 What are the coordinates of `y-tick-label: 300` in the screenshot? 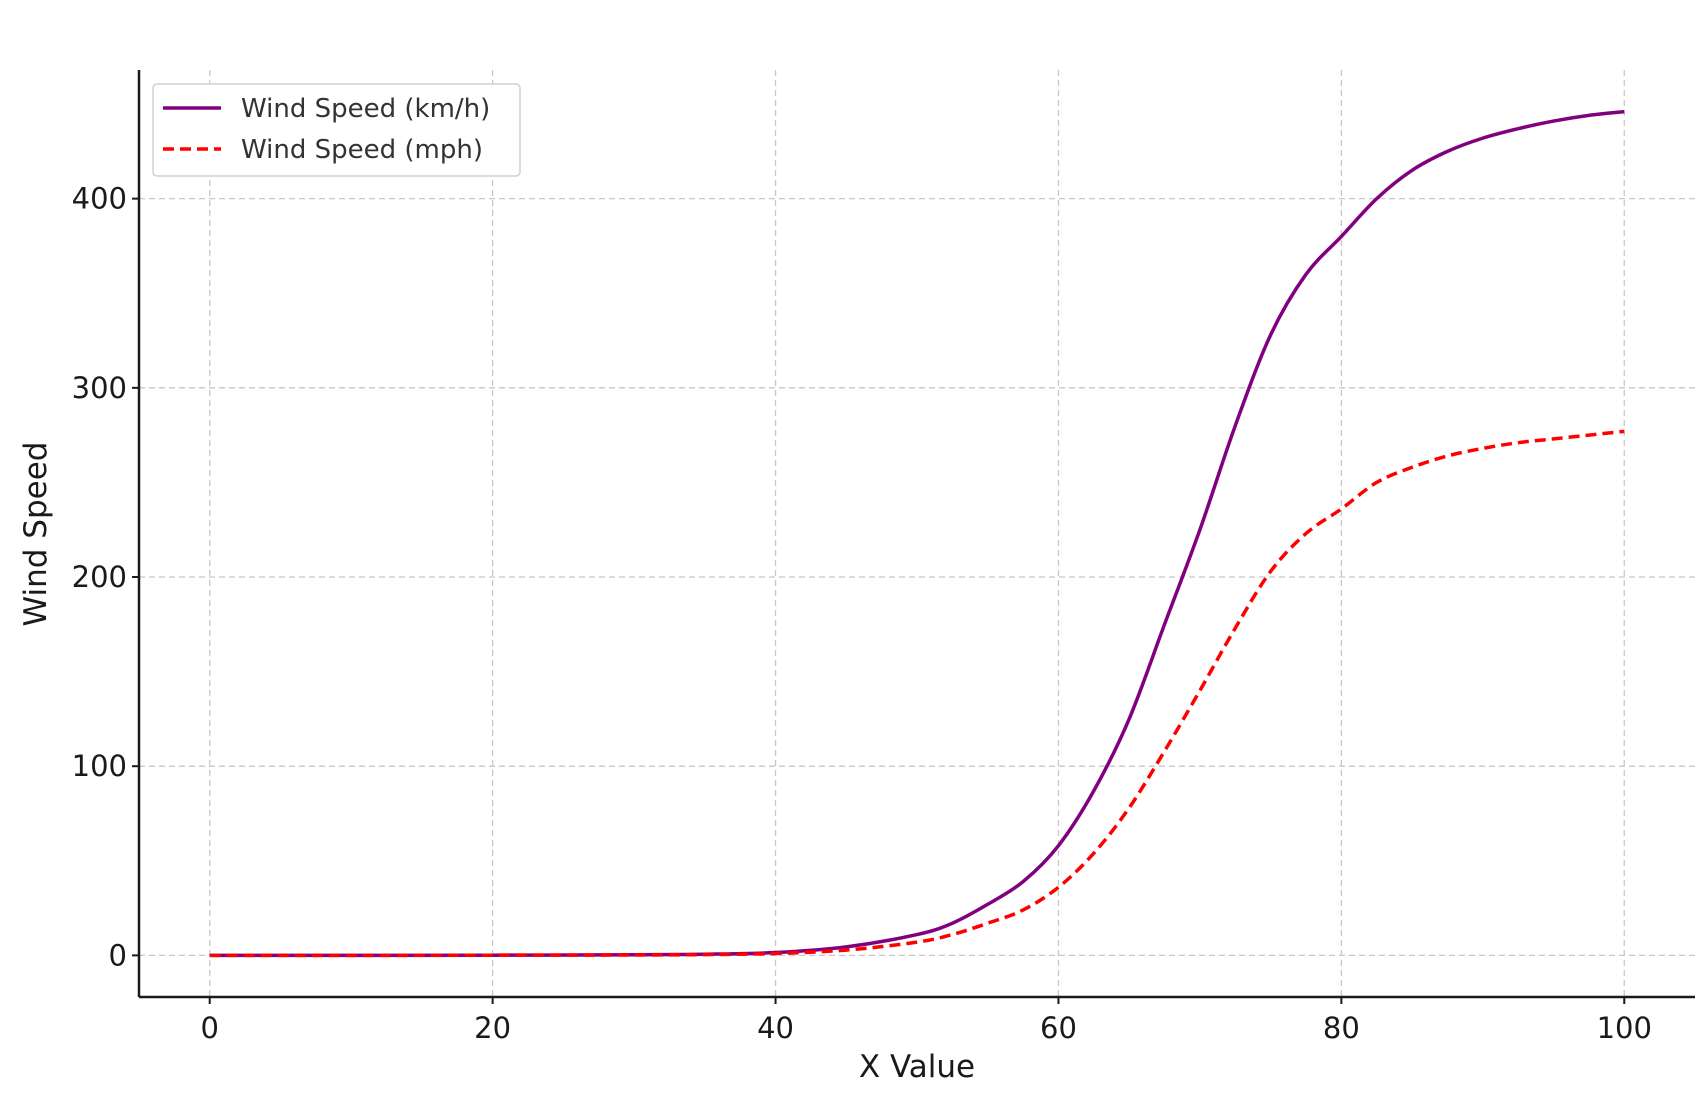 It's located at (99, 388).